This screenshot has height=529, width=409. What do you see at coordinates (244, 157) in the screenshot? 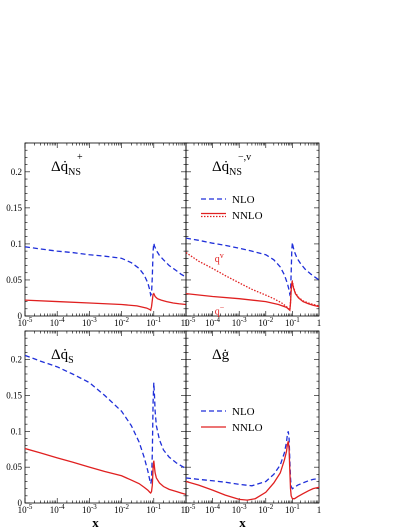
I see `panel-title-superscript: −,v` at bounding box center [244, 157].